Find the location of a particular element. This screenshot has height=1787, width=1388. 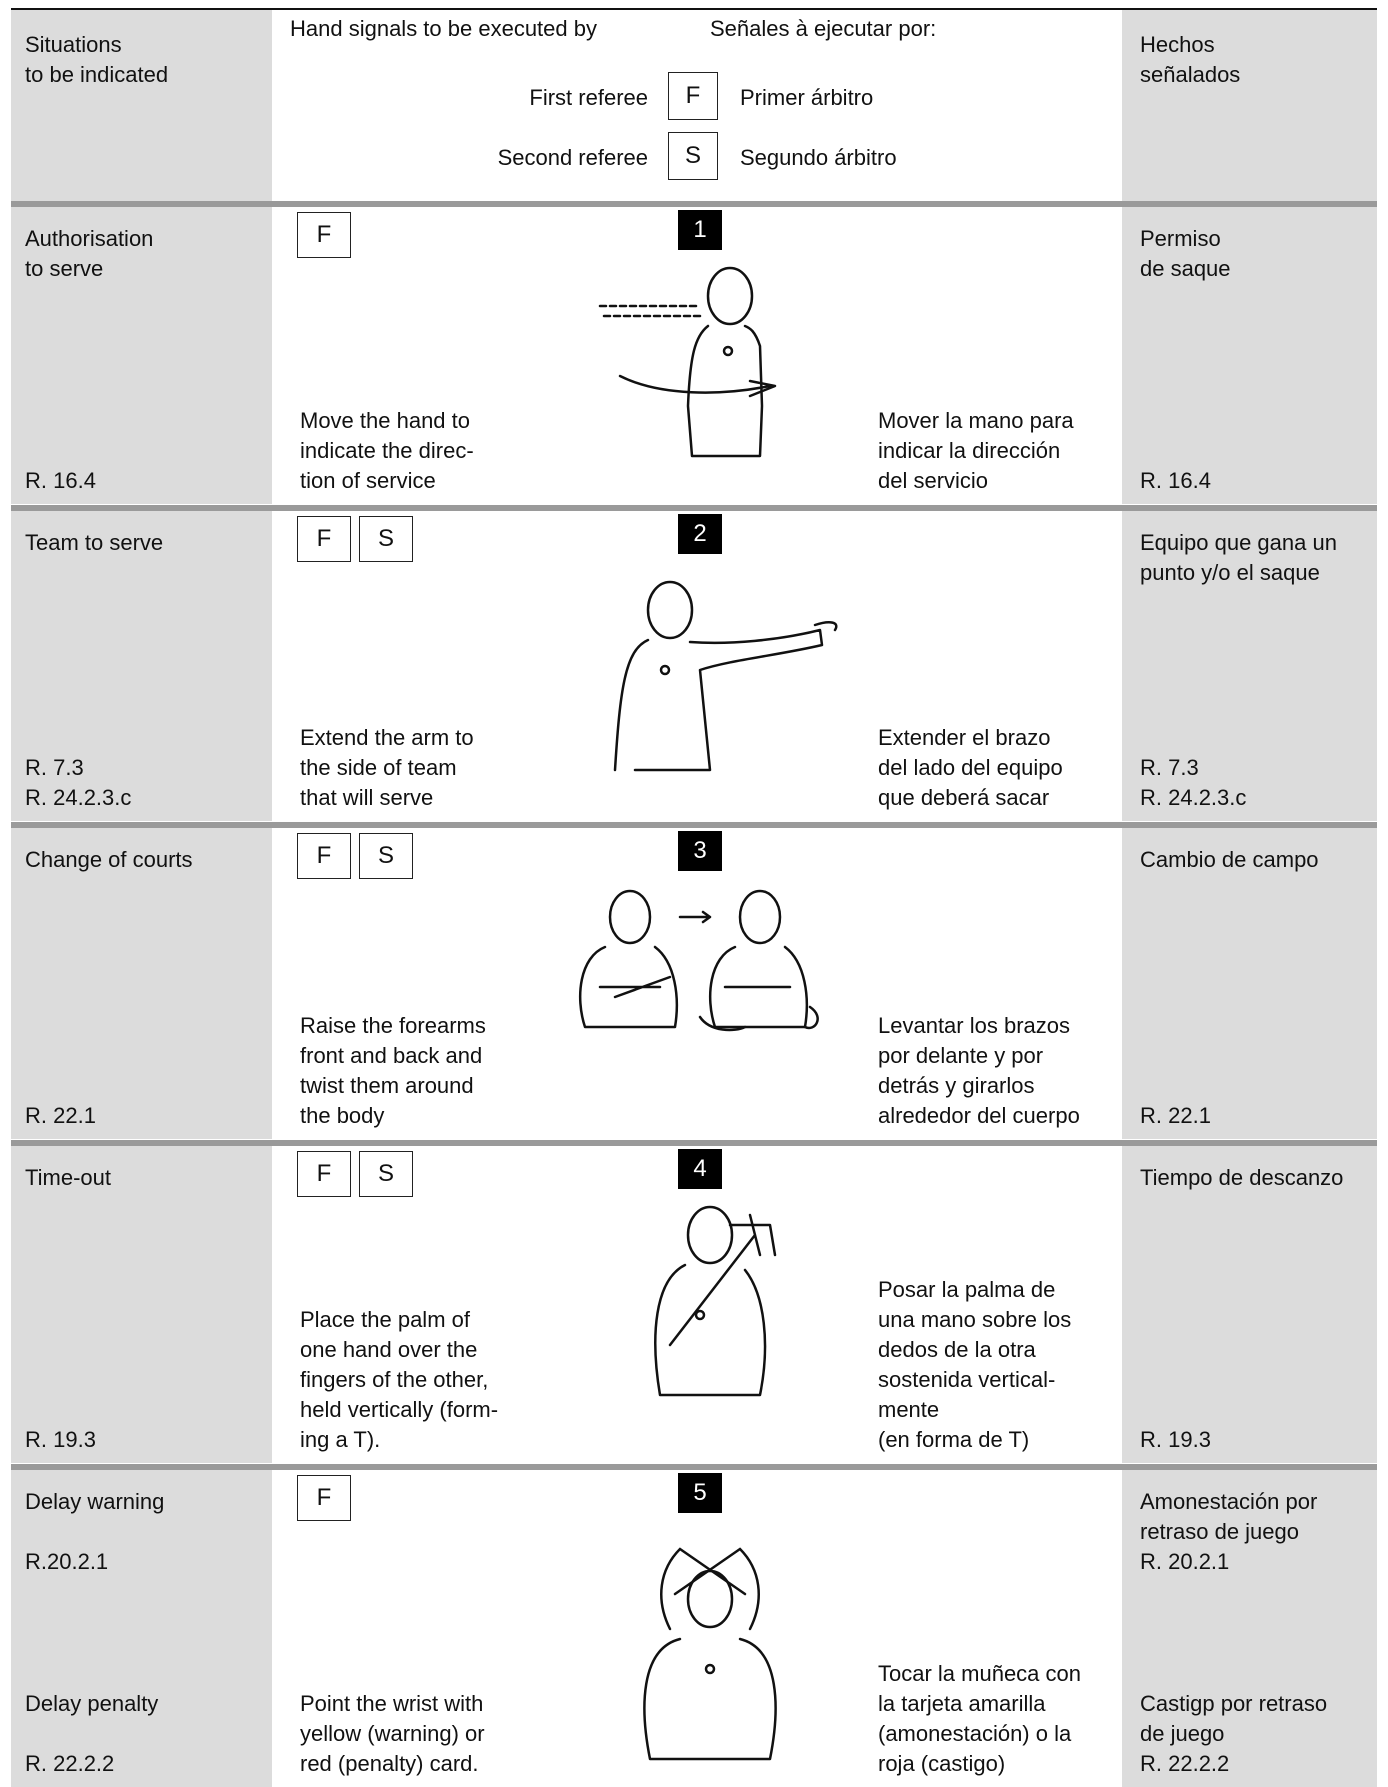

situation-rule: R. 22.1 is located at coordinates (60, 1115).